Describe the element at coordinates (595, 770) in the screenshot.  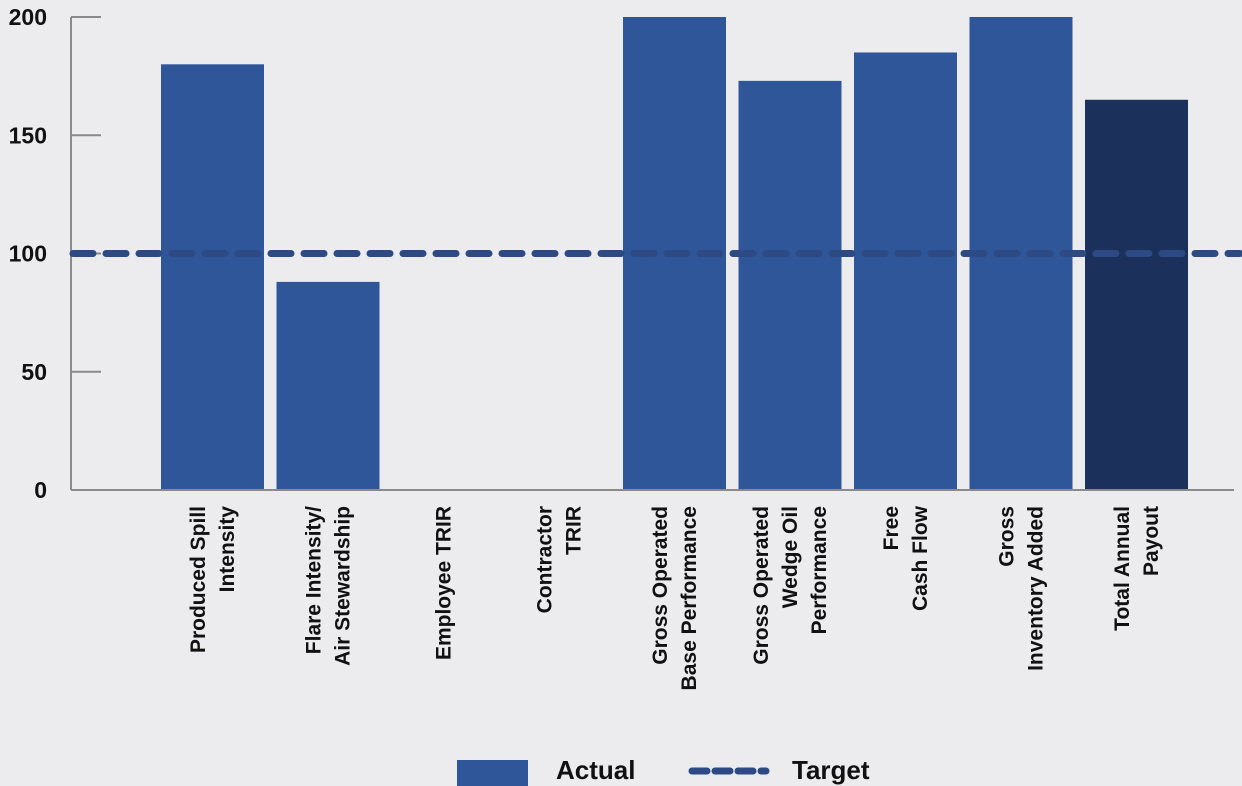
I see `legend-label-actual: Actual` at that location.